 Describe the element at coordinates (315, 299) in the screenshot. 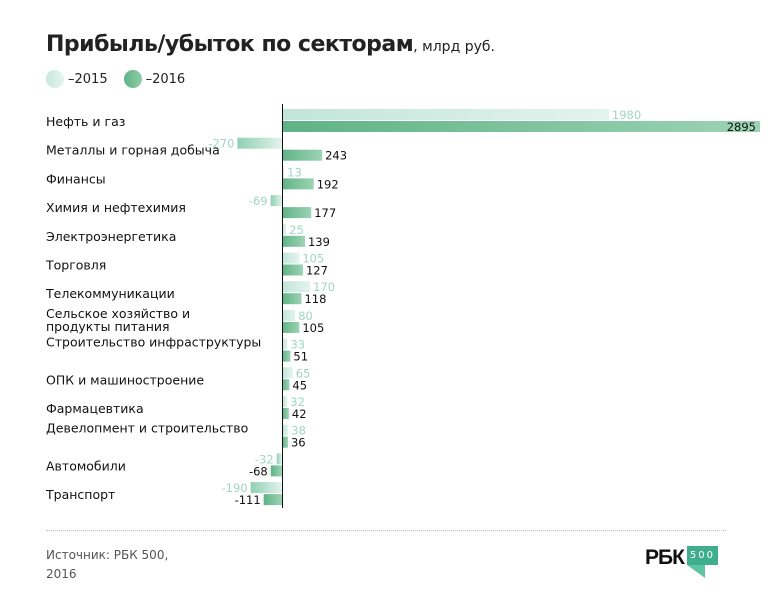

I see `value-label-2016: 118` at that location.